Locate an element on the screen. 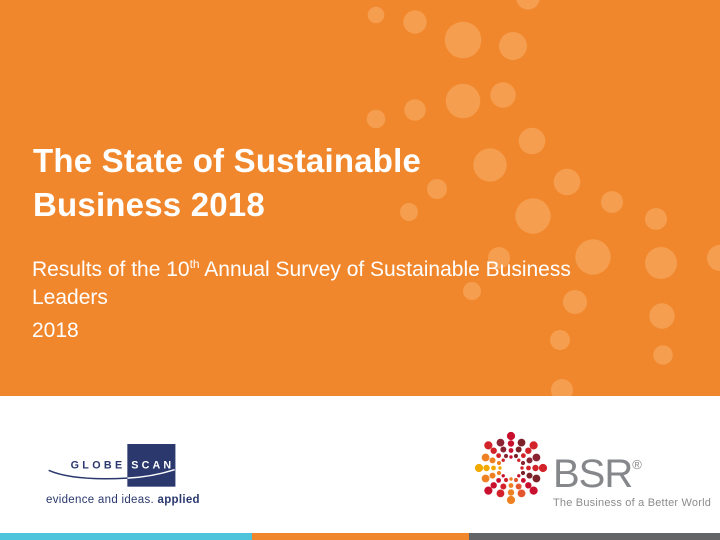 The height and width of the screenshot is (540, 720). bar-segment-gray is located at coordinates (594, 536).